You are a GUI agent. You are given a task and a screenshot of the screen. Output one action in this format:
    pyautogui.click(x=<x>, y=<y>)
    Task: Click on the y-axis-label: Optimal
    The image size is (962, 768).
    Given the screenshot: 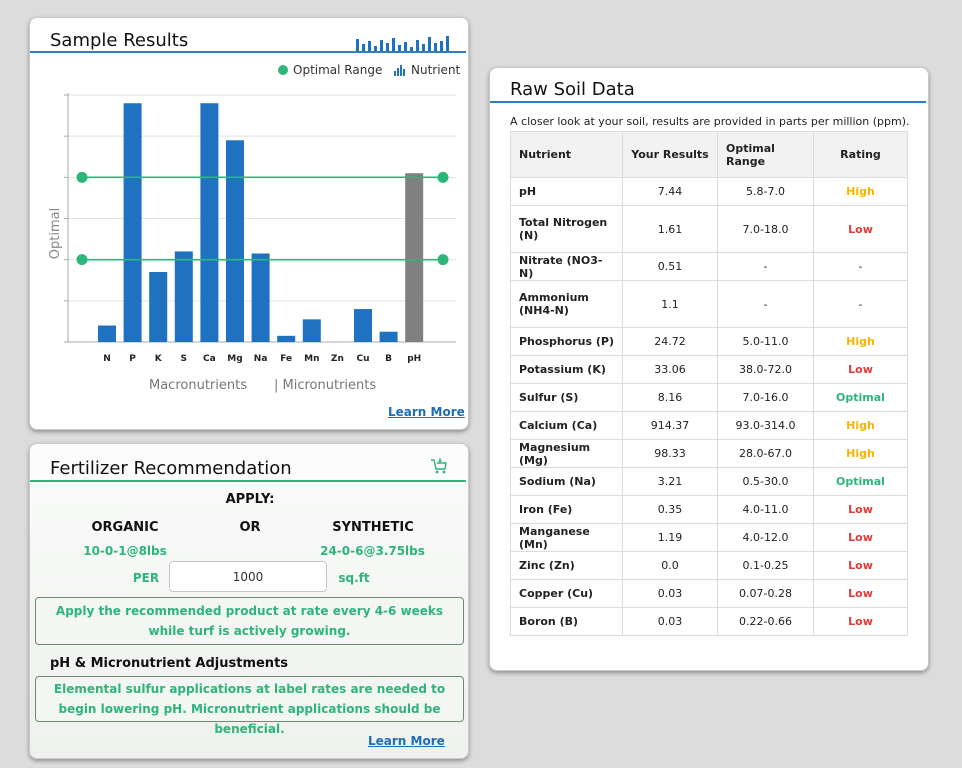 What is the action you would take?
    pyautogui.click(x=55, y=233)
    